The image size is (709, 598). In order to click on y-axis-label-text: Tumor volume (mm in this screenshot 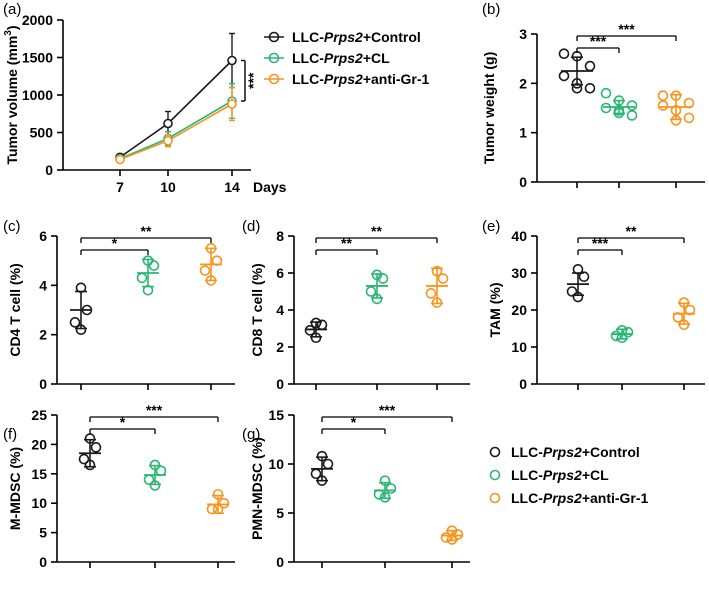, I will do `click(12, 100)`.